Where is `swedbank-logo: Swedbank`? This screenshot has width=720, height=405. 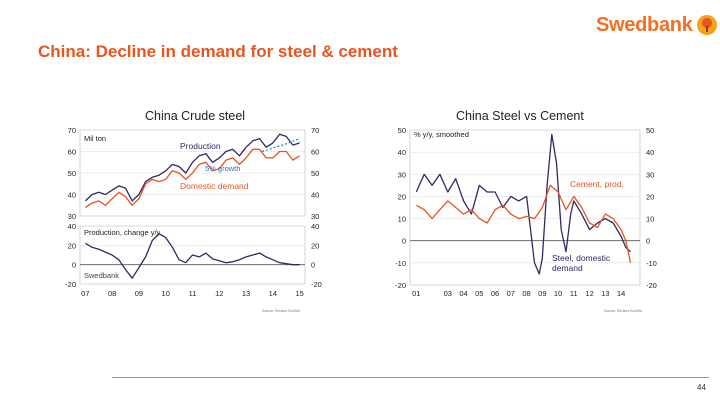
swedbank-logo: Swedbank is located at coordinates (657, 25).